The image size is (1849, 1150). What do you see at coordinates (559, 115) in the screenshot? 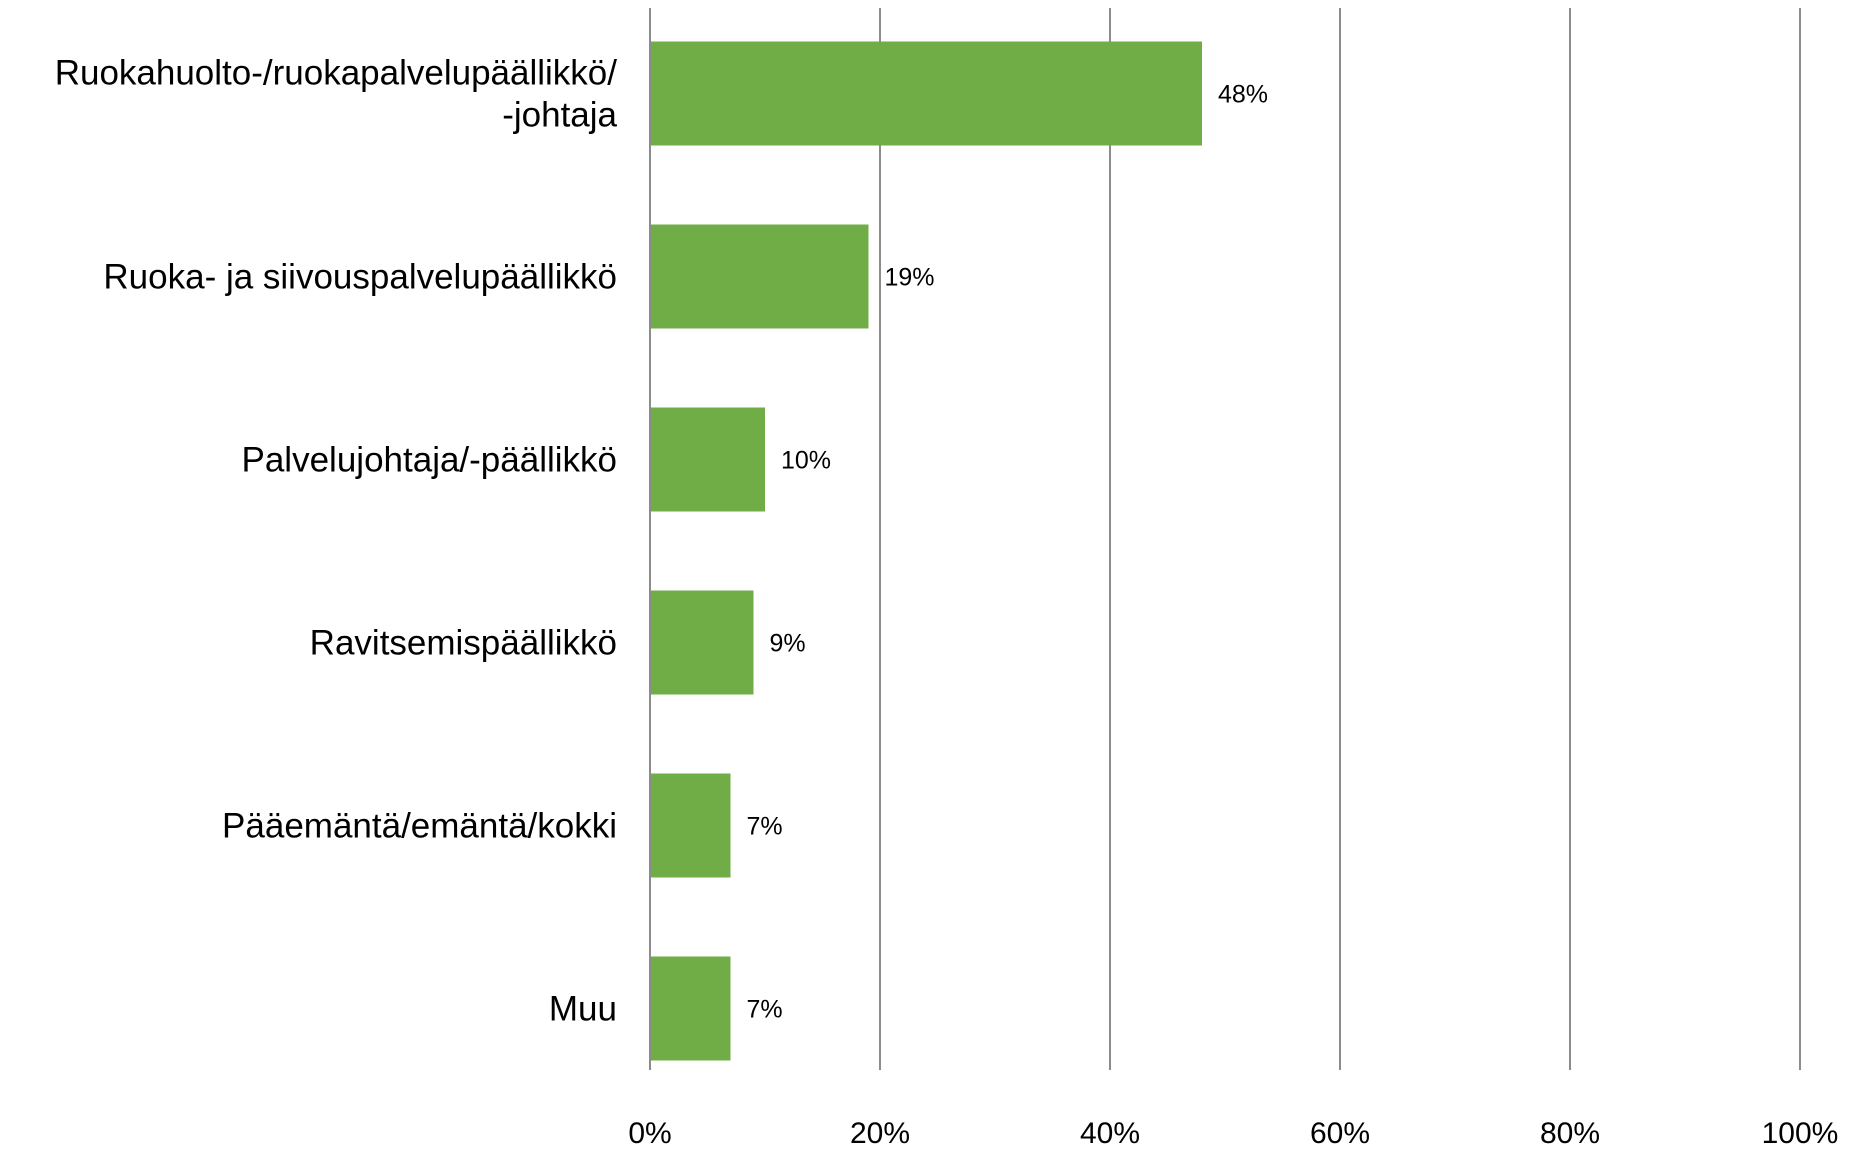
I see `category-label-line: -johtaja` at bounding box center [559, 115].